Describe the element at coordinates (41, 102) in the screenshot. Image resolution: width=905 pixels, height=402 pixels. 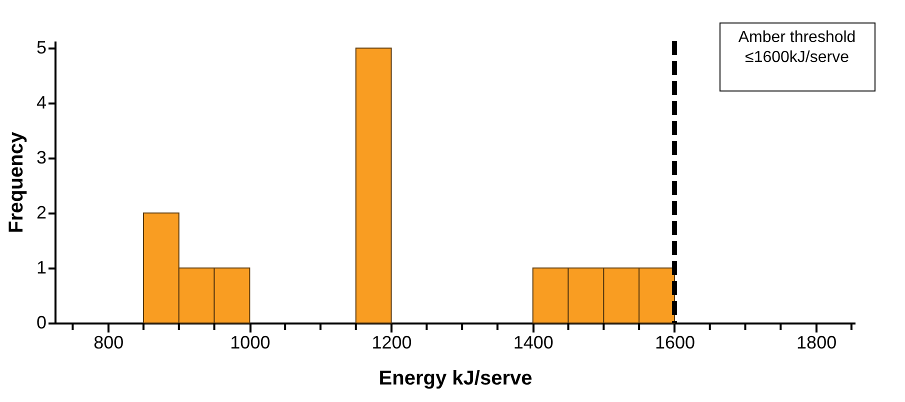
I see `y-tick-label: 4` at that location.